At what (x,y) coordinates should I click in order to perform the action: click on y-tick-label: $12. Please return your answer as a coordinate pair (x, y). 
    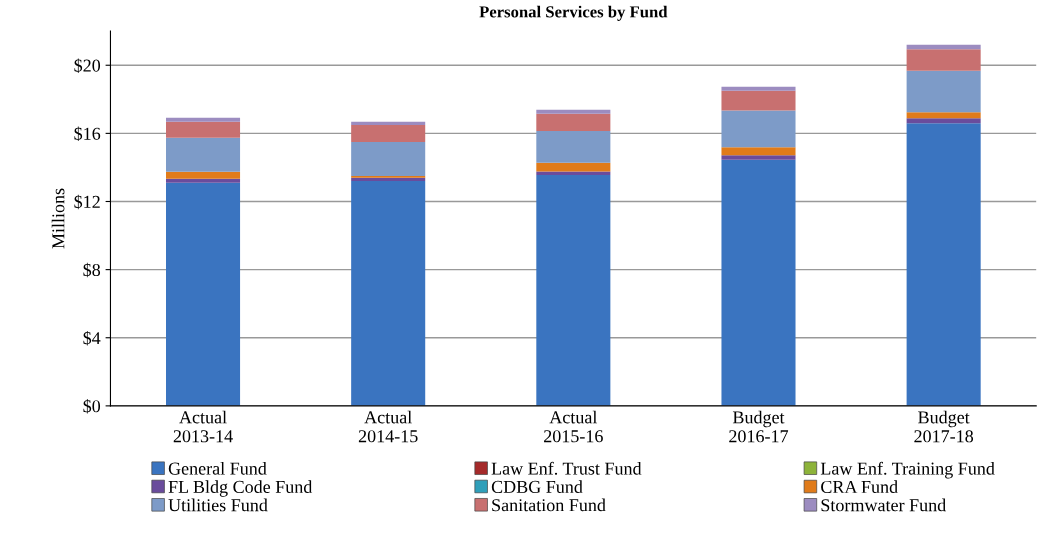
    Looking at the image, I should click on (87, 202).